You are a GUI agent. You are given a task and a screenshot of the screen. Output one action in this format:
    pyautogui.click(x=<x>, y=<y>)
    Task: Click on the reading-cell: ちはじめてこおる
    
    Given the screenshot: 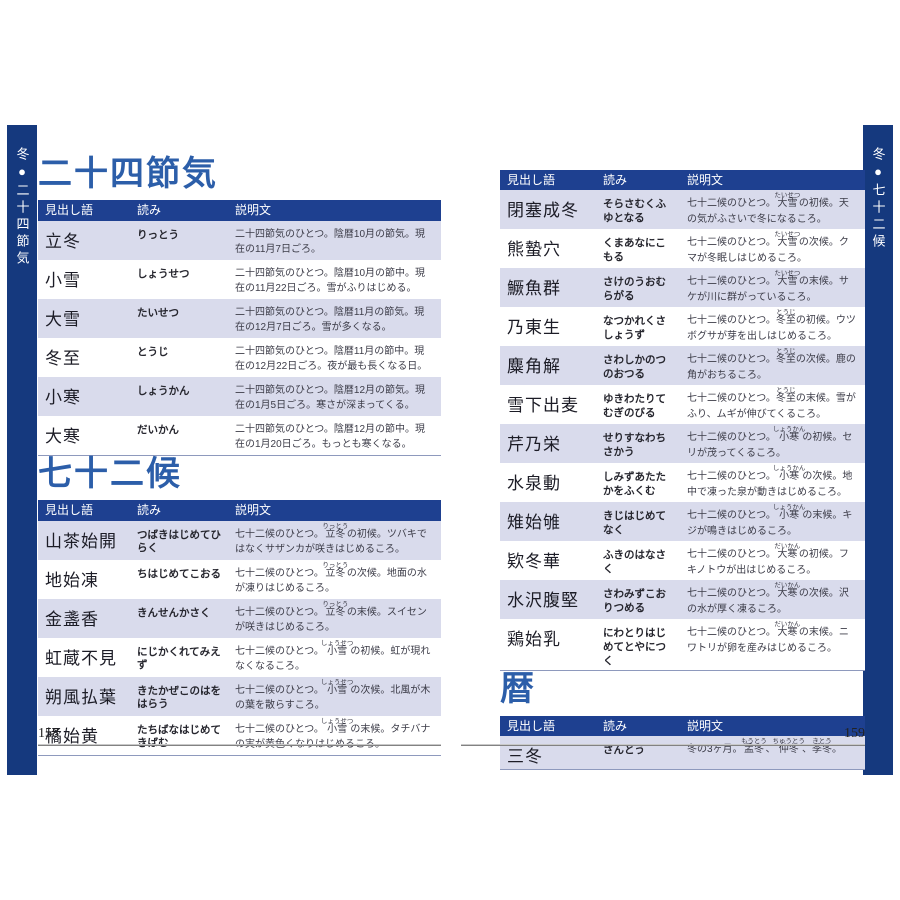 What is the action you would take?
    pyautogui.click(x=179, y=573)
    